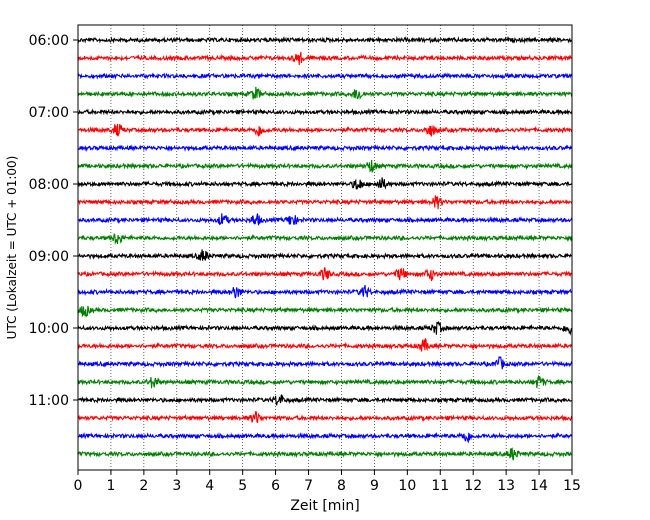 The image size is (650, 520). Describe the element at coordinates (324, 506) in the screenshot. I see `x-axis-label: Zeit [min]` at that location.